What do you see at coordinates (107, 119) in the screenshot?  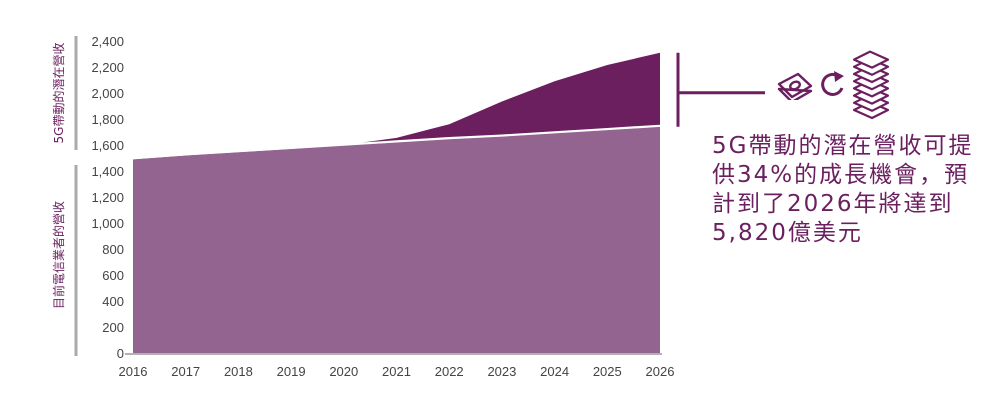 I see `y-tick-label: 1,800` at bounding box center [107, 119].